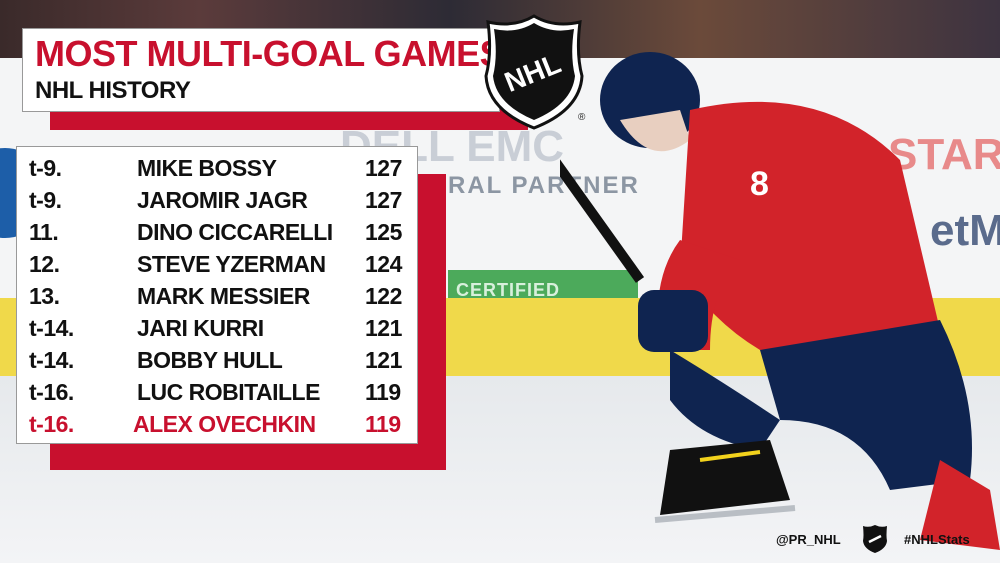  What do you see at coordinates (508, 290) in the screenshot?
I see `certified-label: CERTIFIED` at bounding box center [508, 290].